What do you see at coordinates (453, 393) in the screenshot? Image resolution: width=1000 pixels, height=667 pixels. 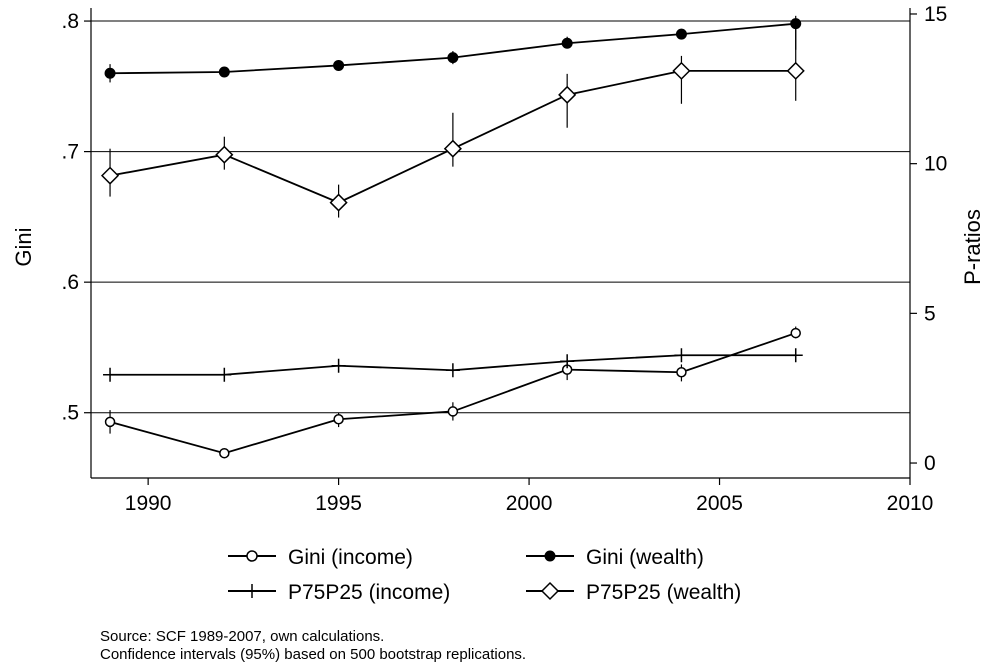 I see `line-gini-income` at bounding box center [453, 393].